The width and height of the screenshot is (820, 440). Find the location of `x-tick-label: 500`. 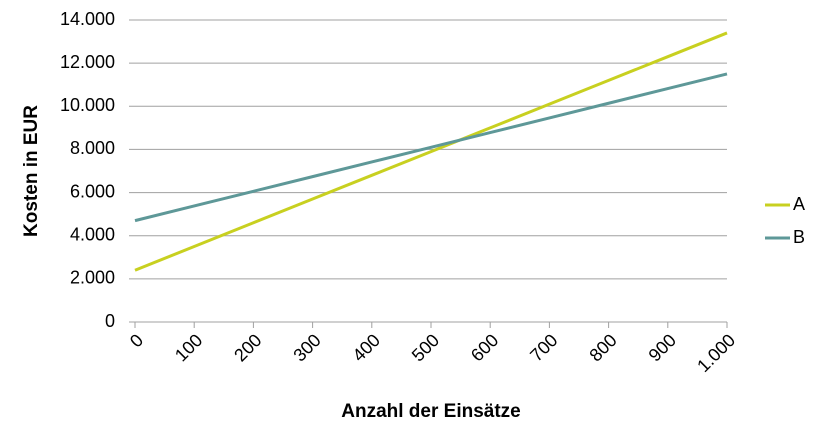

x-tick-label: 500 is located at coordinates (425, 347).